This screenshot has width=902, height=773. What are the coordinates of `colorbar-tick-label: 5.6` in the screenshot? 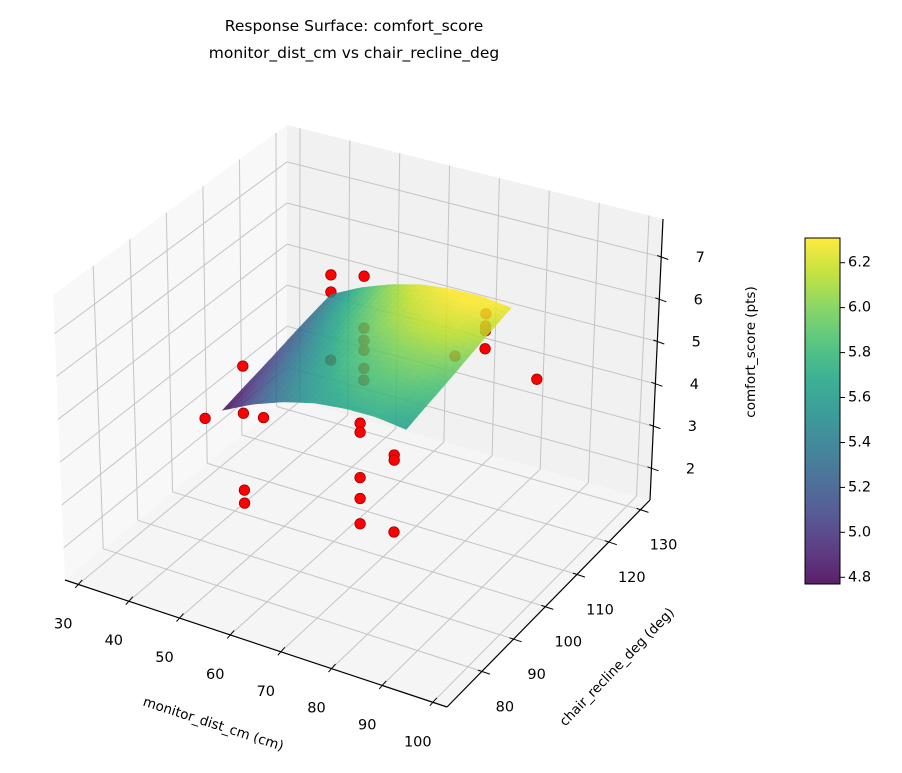 It's located at (859, 398).